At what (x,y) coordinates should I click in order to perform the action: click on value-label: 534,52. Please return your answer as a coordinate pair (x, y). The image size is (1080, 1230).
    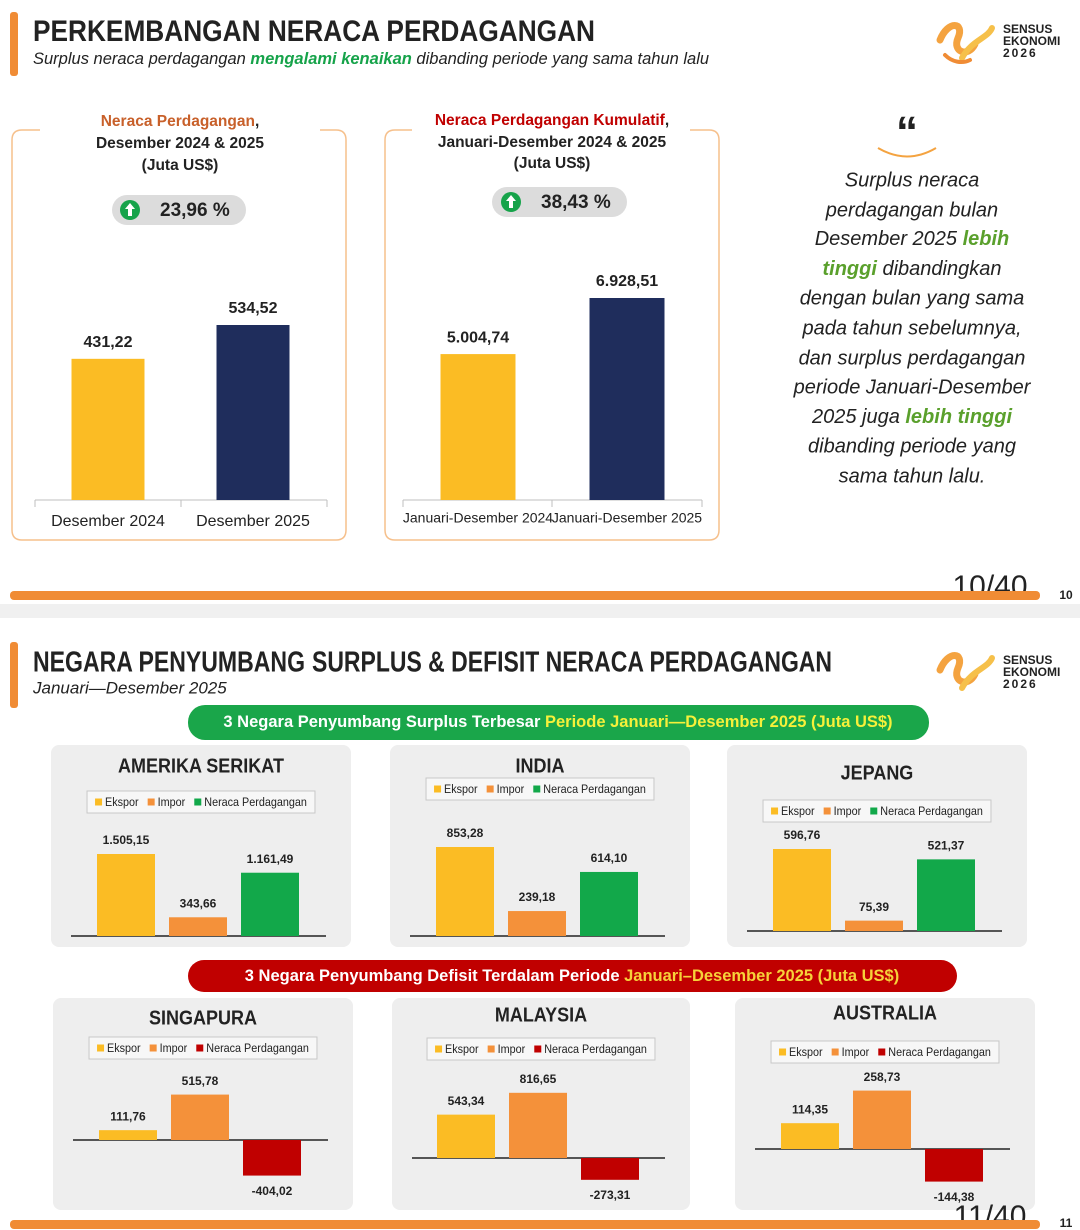
    Looking at the image, I should click on (253, 308).